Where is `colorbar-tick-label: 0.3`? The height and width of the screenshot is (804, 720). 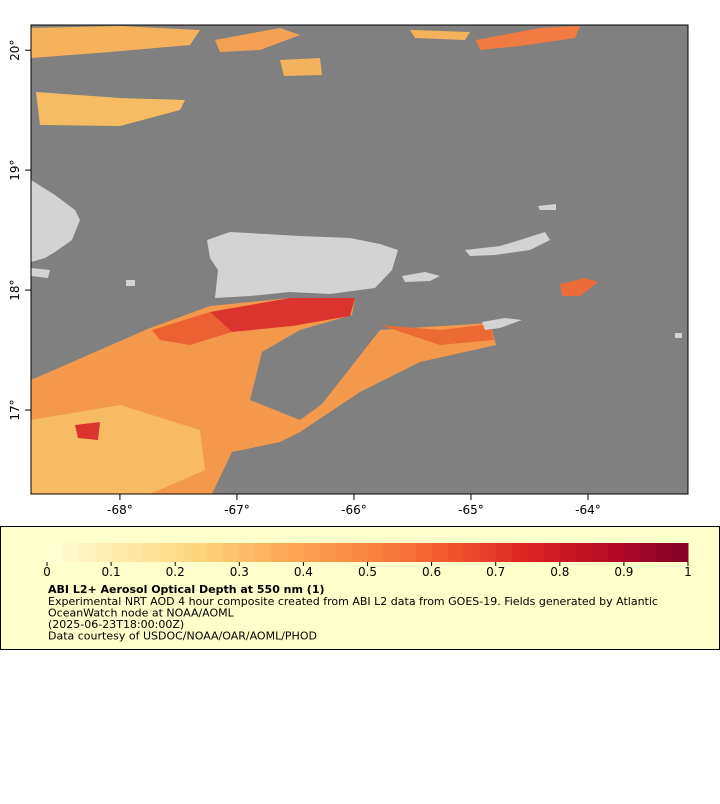
colorbar-tick-label: 0.3 is located at coordinates (239, 572).